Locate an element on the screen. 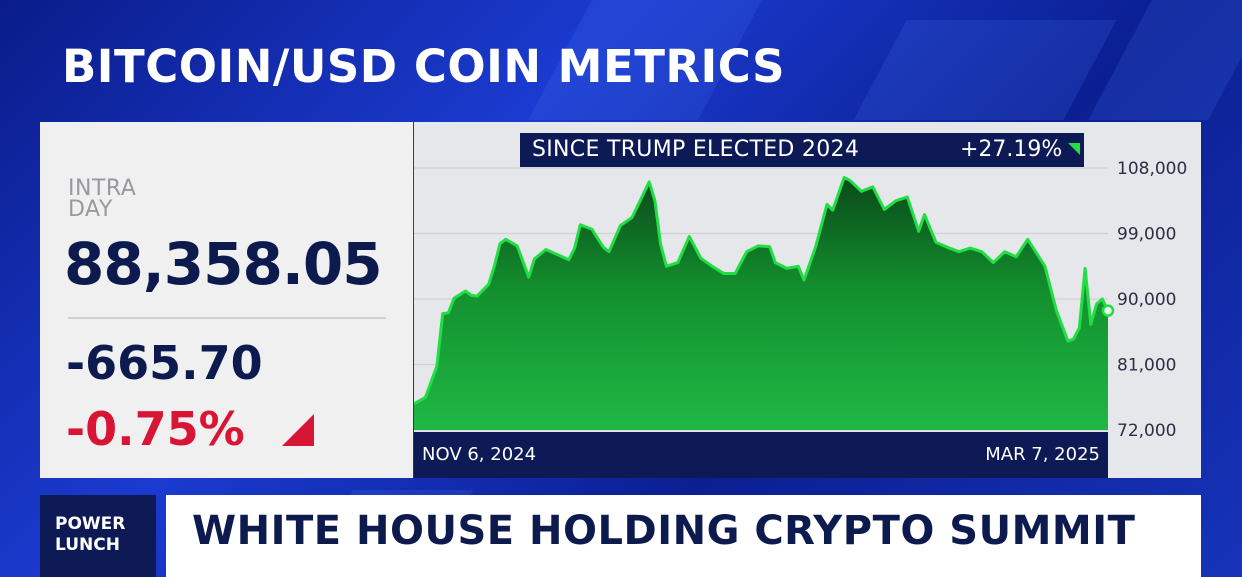 The width and height of the screenshot is (1242, 577). y-tick-label: 99,000 is located at coordinates (1146, 235).